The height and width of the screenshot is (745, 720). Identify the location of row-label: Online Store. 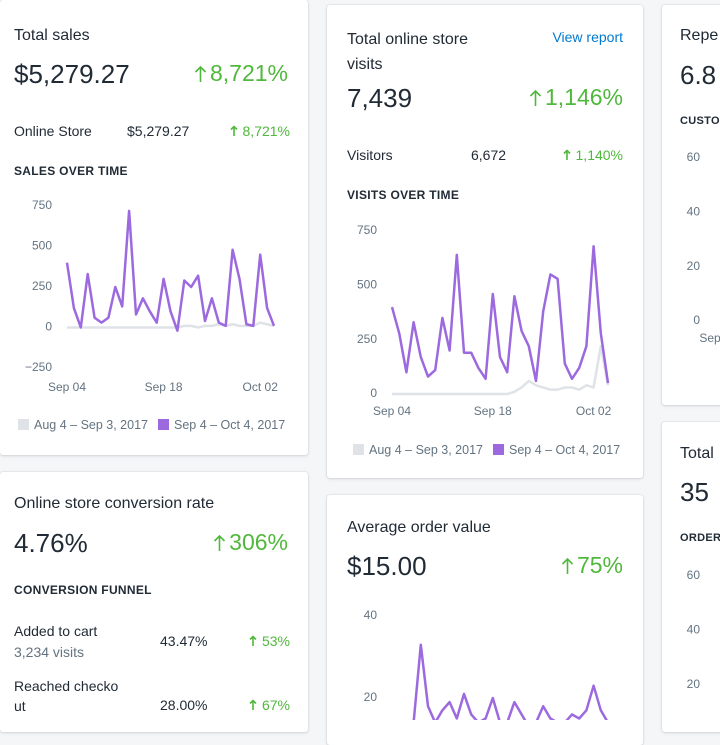
(53, 131).